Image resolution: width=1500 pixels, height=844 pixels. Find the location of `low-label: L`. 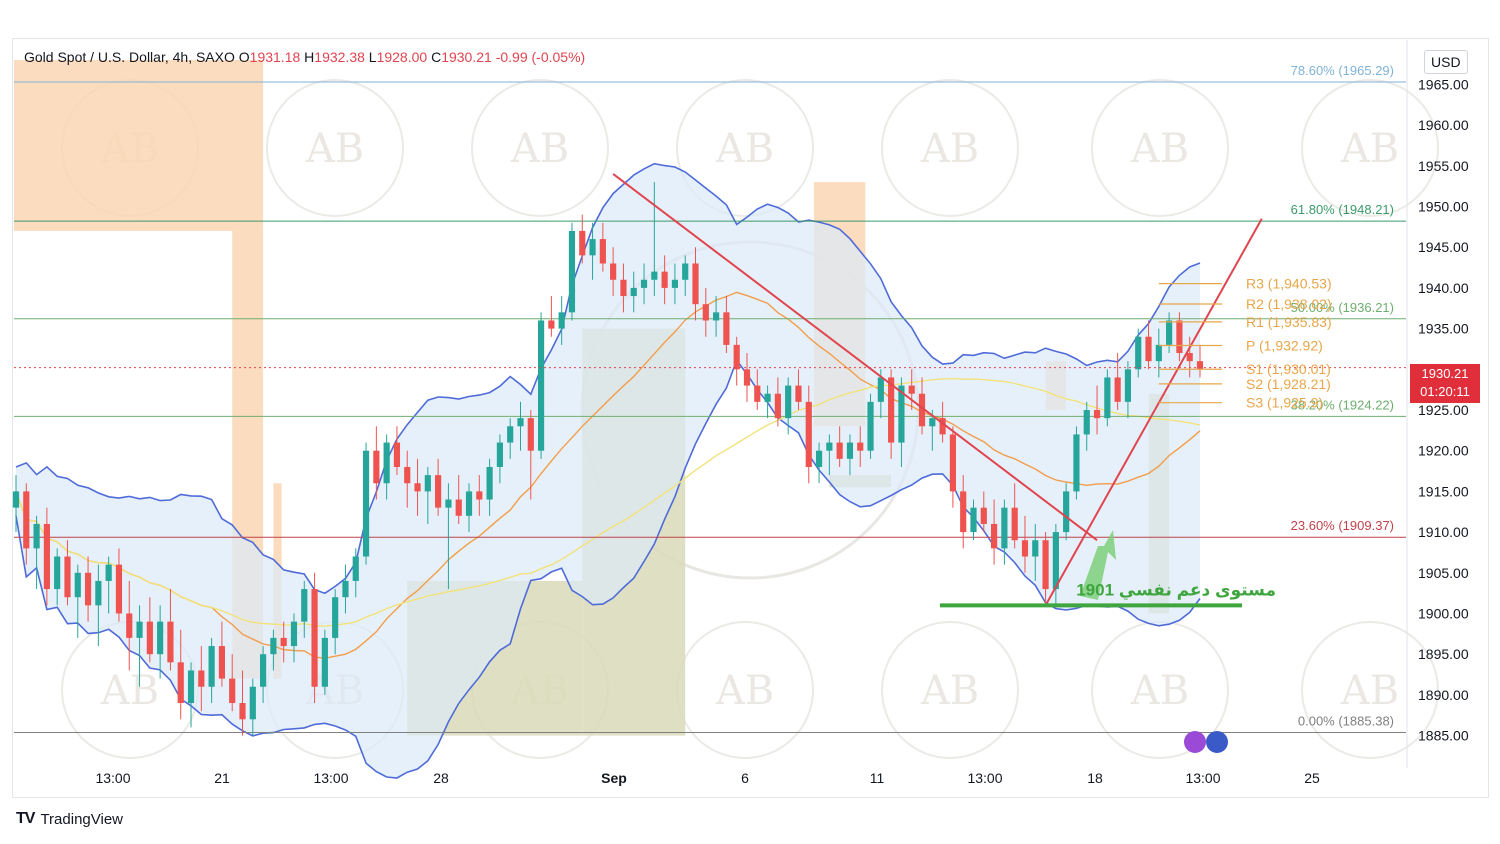

low-label: L is located at coordinates (372, 57).